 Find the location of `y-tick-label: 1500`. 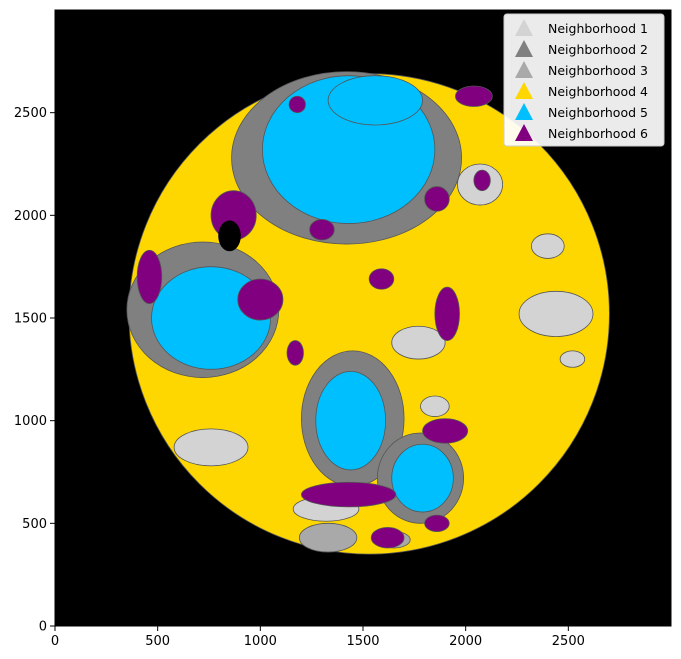

y-tick-label: 1500 is located at coordinates (30, 319).